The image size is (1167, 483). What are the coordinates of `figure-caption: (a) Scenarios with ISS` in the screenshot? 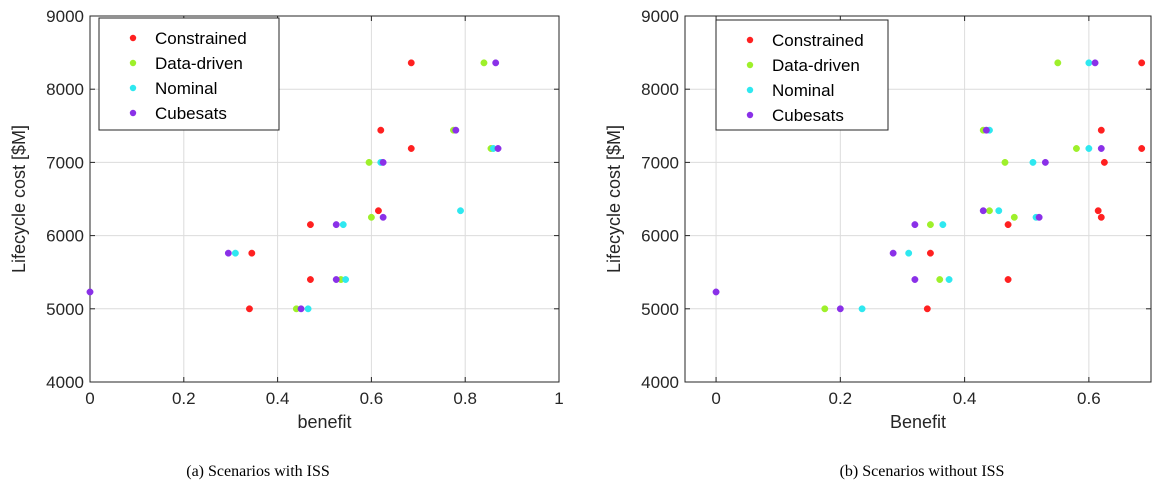 It's located at (258, 471).